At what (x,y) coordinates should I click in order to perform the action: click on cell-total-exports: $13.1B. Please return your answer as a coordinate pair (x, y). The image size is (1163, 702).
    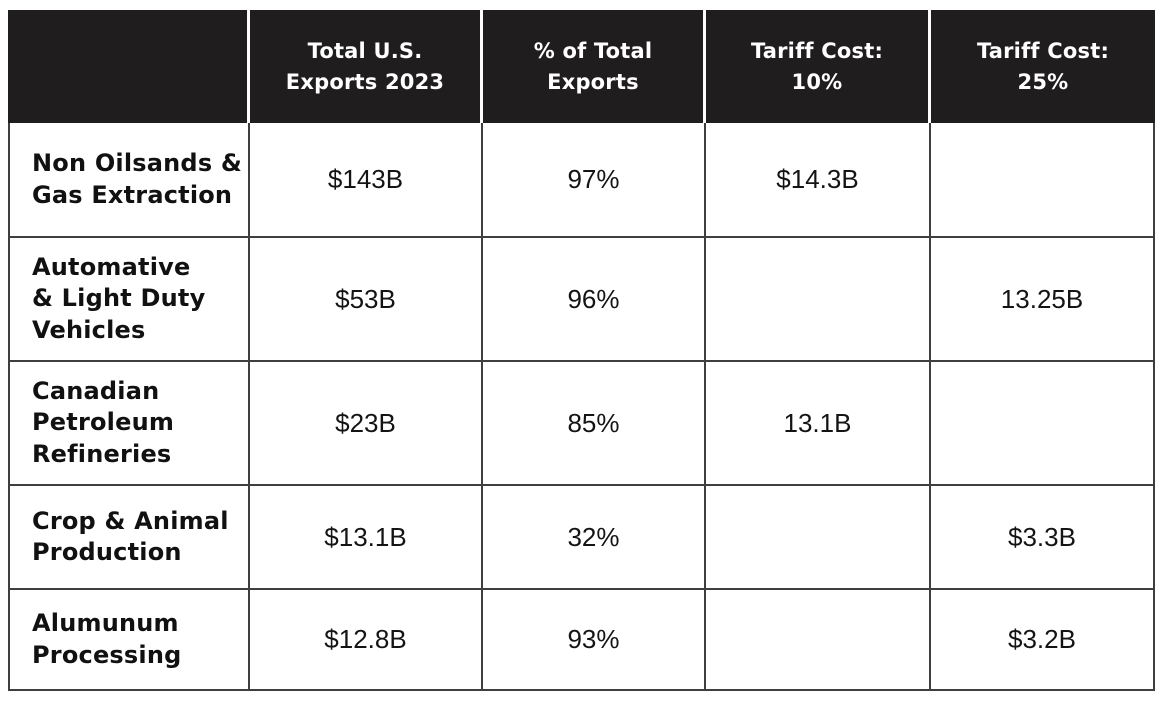
    Looking at the image, I should click on (366, 538).